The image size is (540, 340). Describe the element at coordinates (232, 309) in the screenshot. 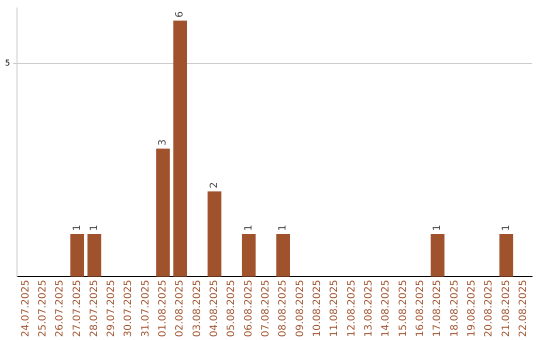

I see `x-tick-label: 05.08.2025` at that location.